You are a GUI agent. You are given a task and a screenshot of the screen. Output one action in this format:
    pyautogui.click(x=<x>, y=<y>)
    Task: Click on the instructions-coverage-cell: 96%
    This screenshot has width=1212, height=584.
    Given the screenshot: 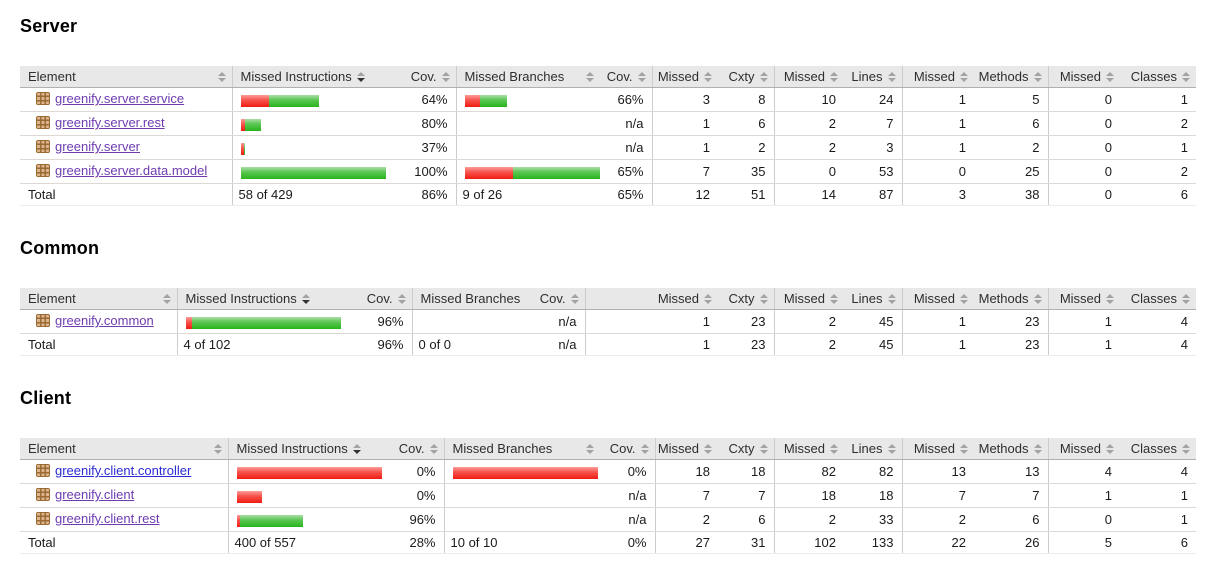 What is the action you would take?
    pyautogui.click(x=382, y=321)
    